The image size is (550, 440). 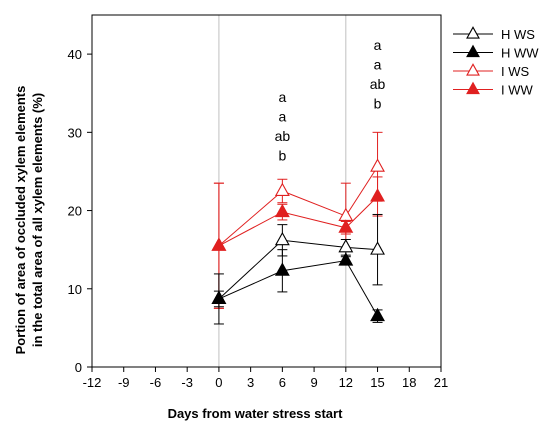 I want to click on y-tick-label: 10, so click(x=75, y=289).